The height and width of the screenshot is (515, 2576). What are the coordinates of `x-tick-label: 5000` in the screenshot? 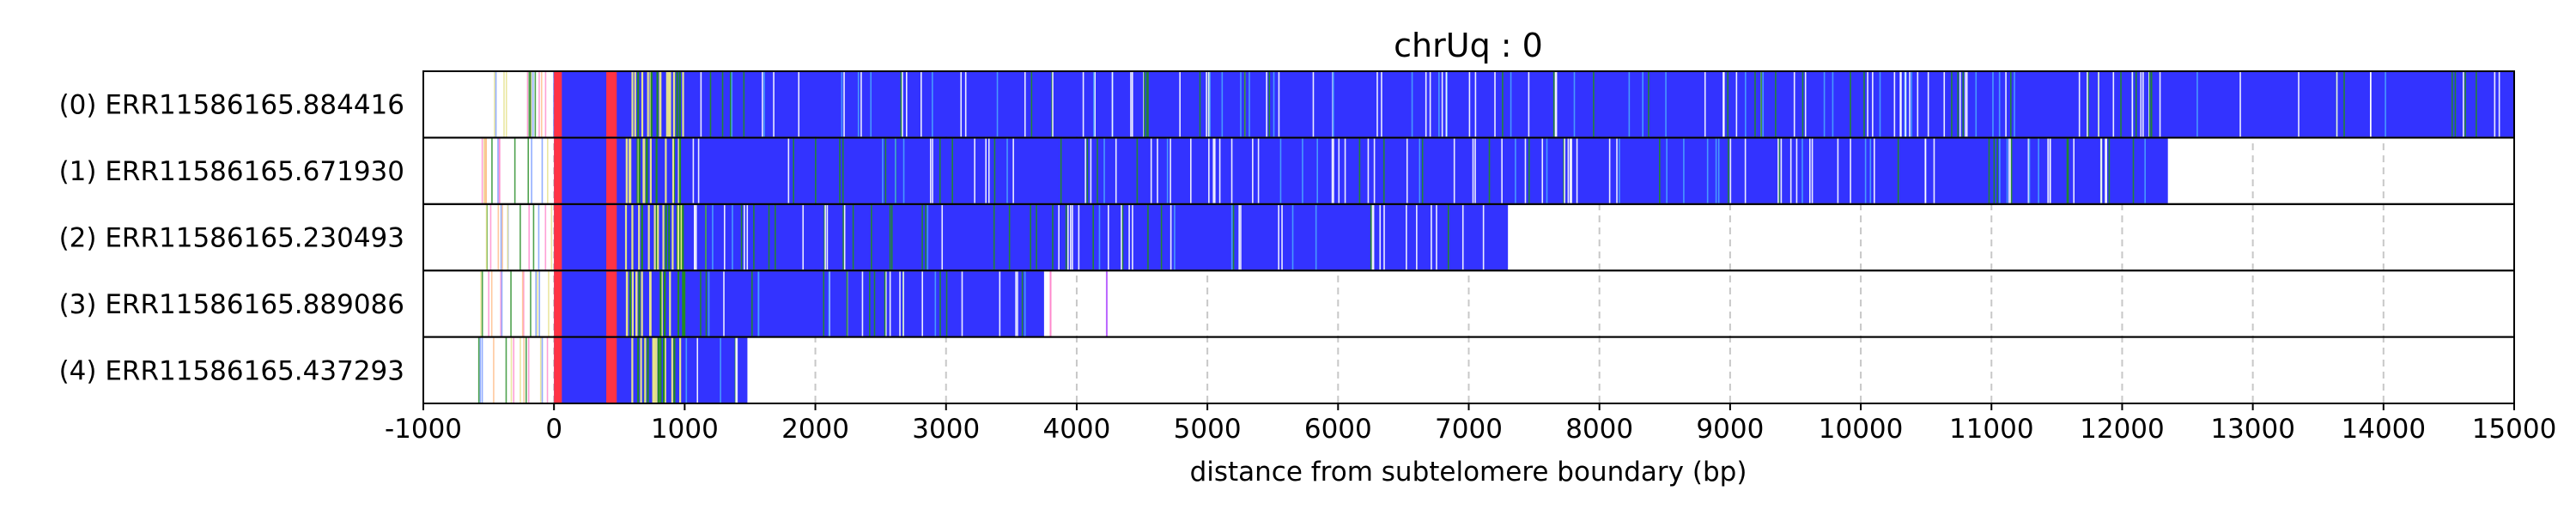 It's located at (1208, 429).